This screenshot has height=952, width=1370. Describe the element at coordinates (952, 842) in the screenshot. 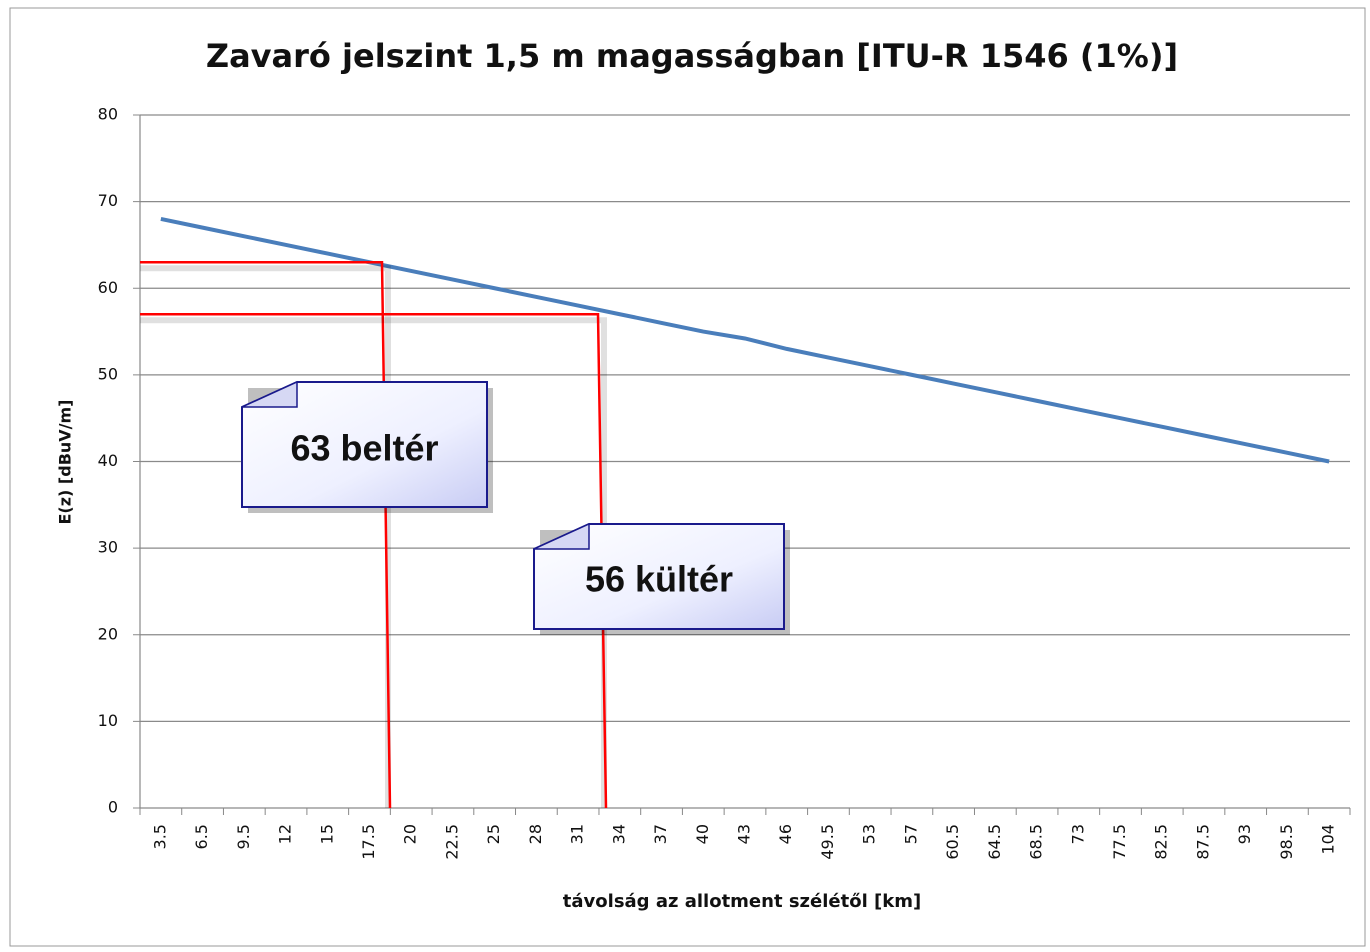

I see `x-tick-label: 60.5` at that location.